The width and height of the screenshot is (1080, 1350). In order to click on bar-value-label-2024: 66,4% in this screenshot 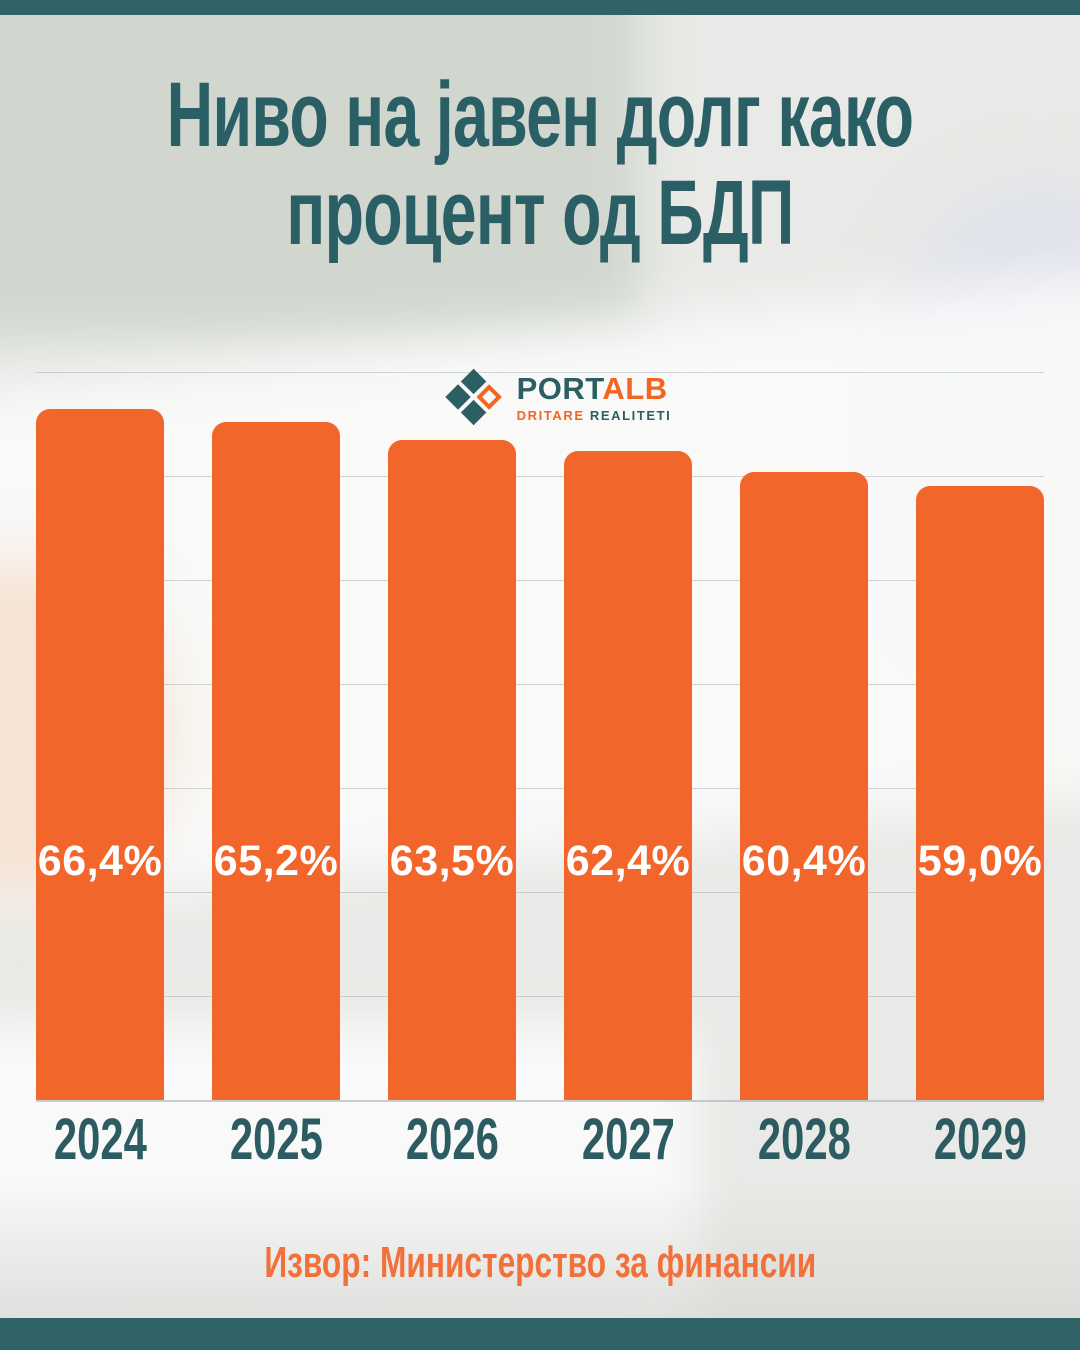, I will do `click(100, 861)`.